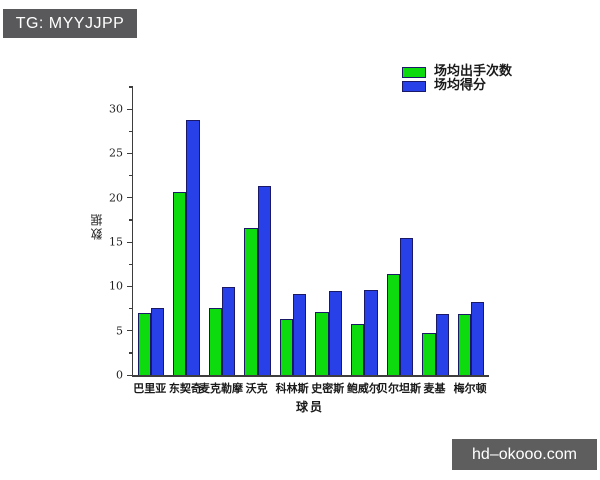  What do you see at coordinates (185, 388) in the screenshot?
I see `x-tick-label: 东契奇` at bounding box center [185, 388].